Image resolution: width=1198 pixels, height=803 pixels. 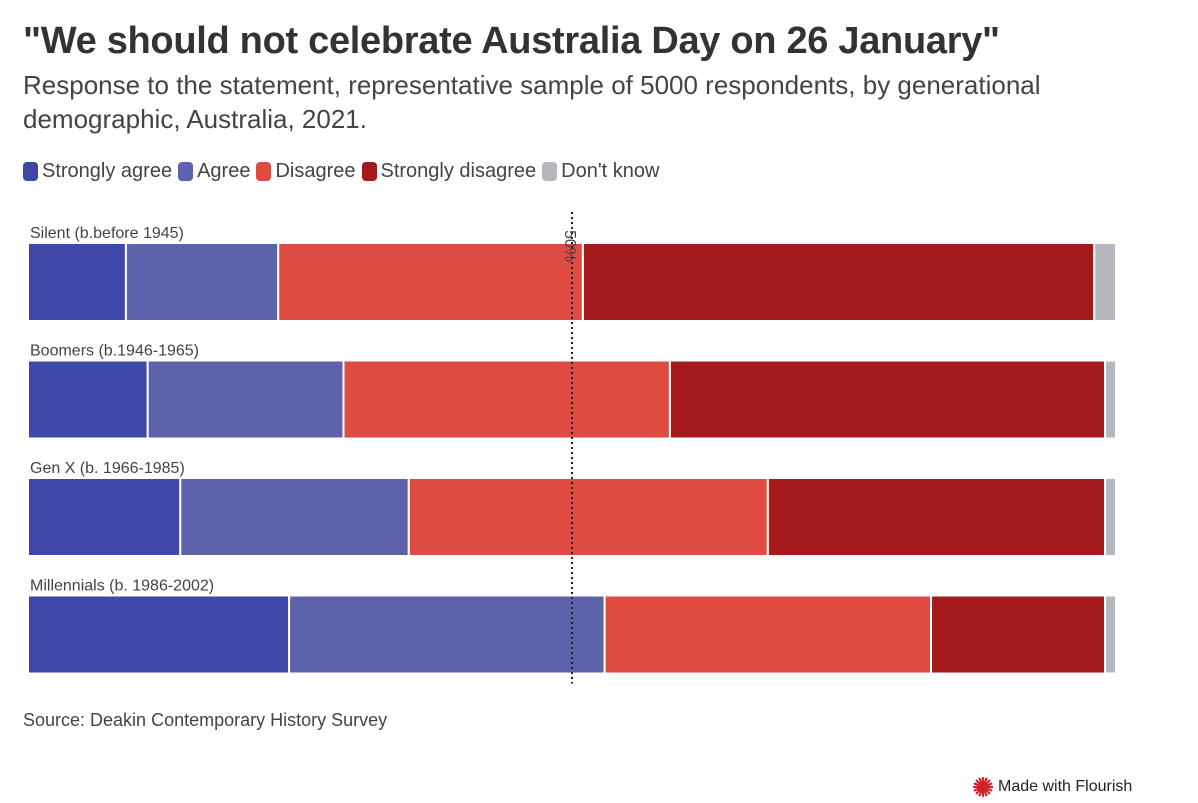 I want to click on legend-item-disagree: Disagree, so click(x=306, y=171).